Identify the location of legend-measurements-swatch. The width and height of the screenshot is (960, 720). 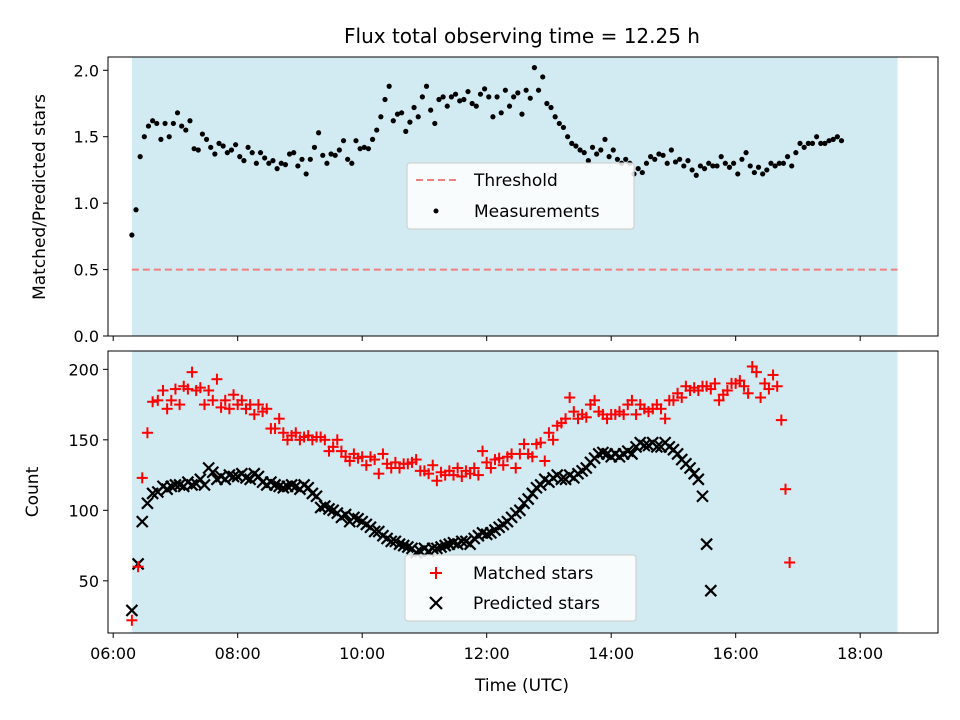
(436, 211).